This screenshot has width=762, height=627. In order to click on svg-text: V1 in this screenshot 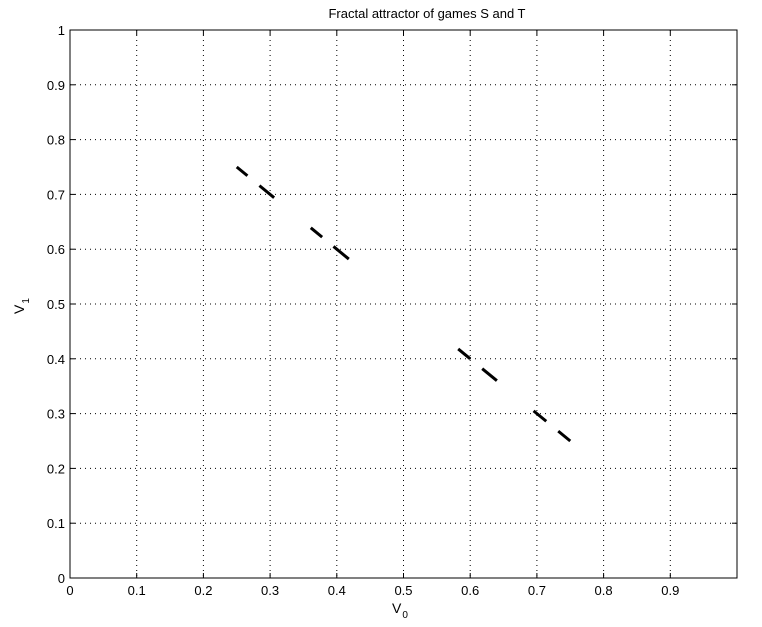, I will do `click(21, 306)`.